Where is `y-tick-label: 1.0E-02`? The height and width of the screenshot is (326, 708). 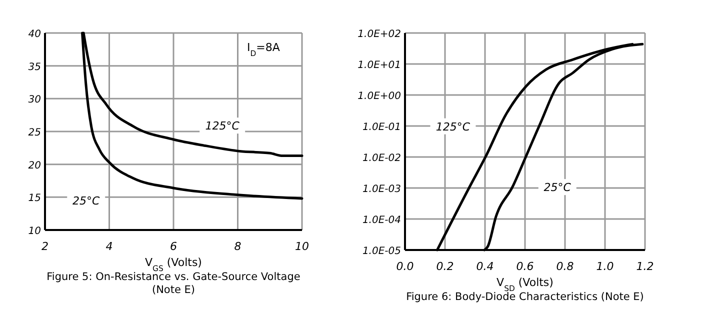
y-tick-label: 1.0E-02 is located at coordinates (381, 158).